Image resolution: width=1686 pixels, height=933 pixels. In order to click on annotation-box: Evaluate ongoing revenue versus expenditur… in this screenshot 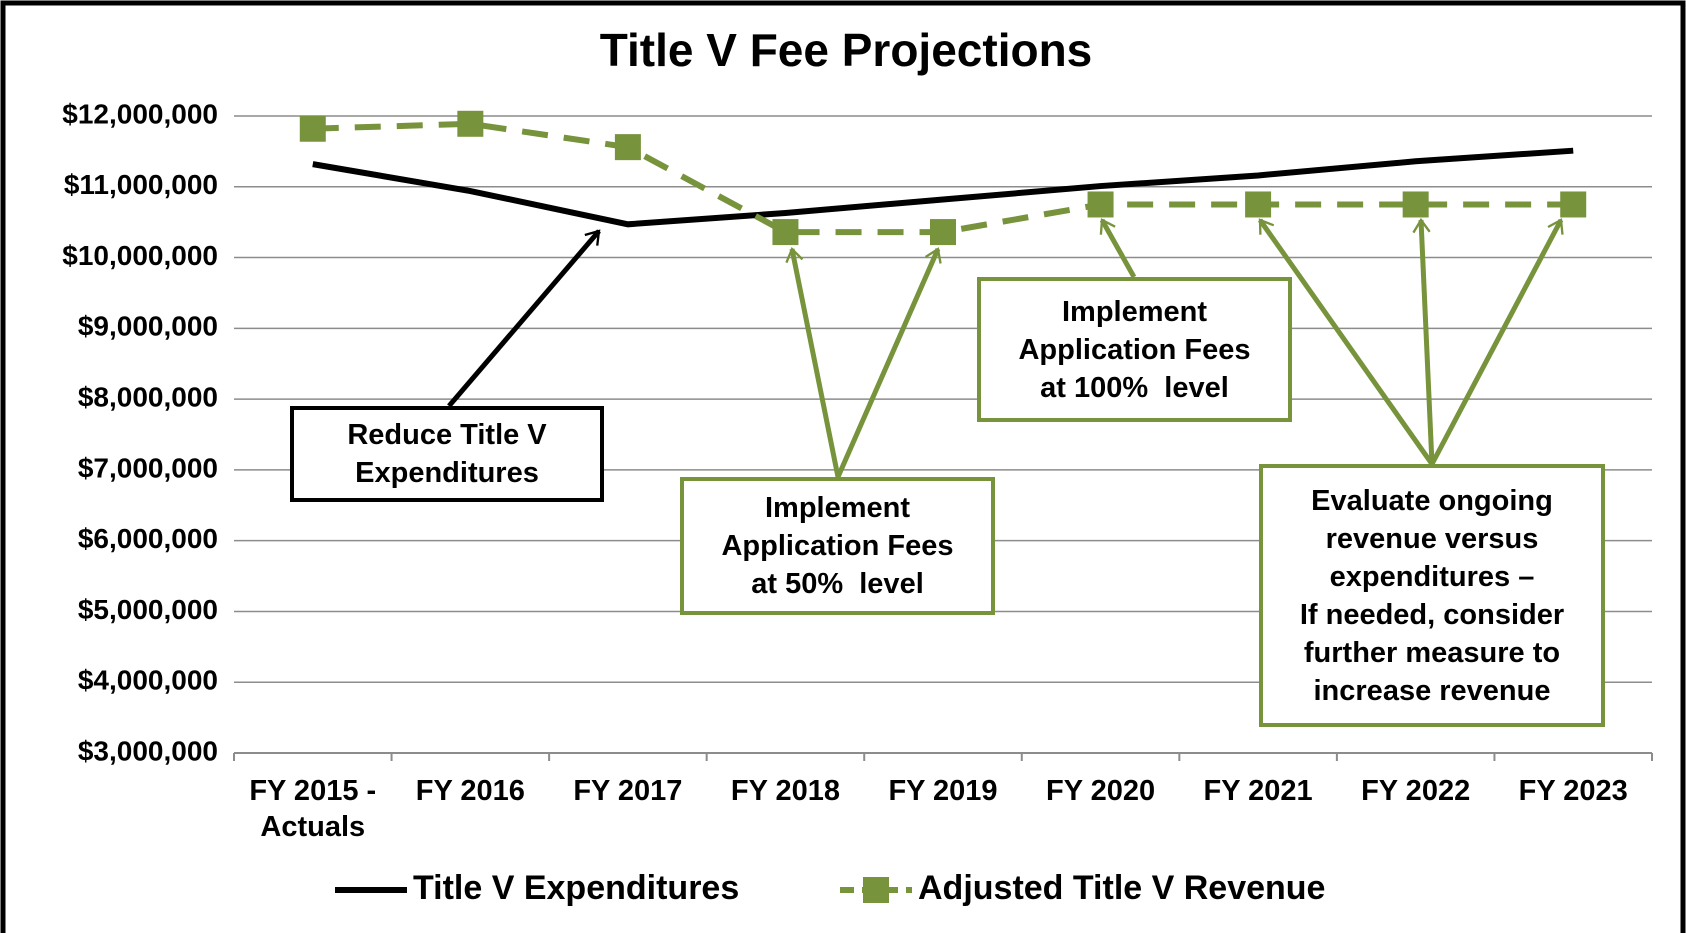, I will do `click(1432, 595)`.